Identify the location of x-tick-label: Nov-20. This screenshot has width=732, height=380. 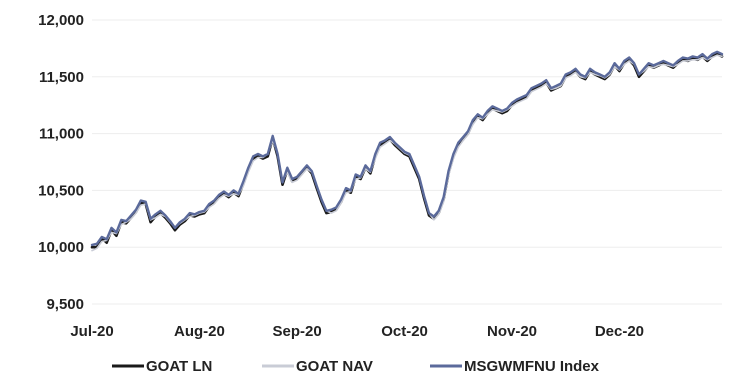
(512, 331).